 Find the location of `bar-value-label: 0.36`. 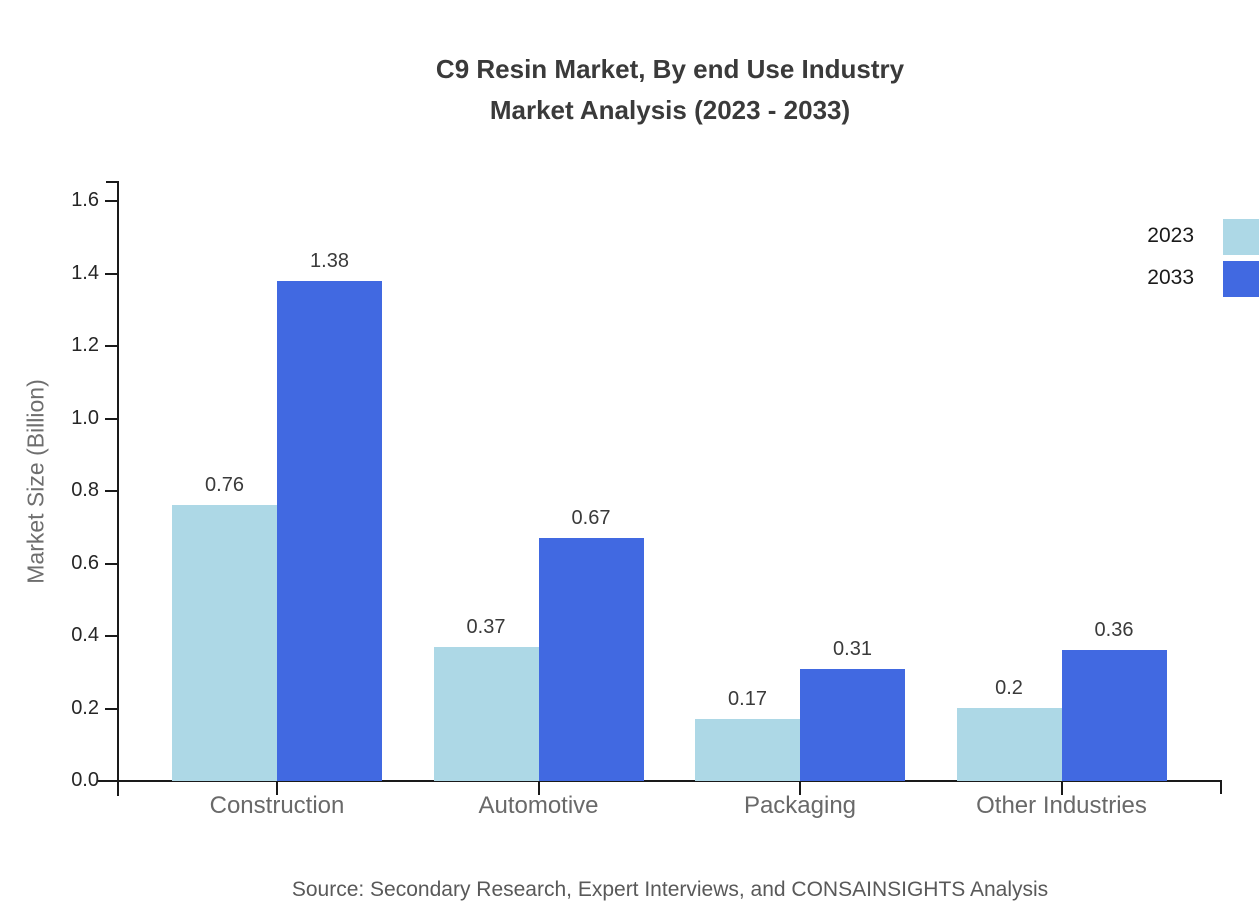

bar-value-label: 0.36 is located at coordinates (1114, 630).